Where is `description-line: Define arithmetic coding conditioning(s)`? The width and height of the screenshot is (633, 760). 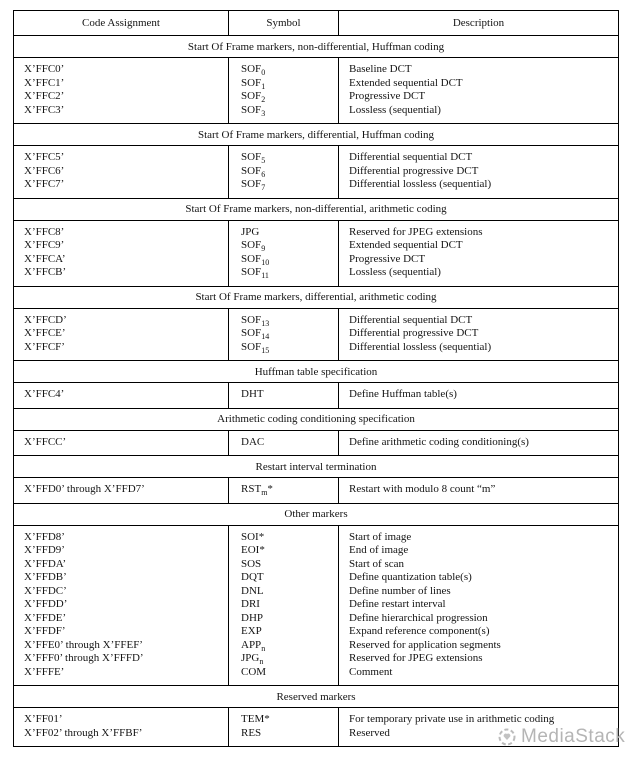 description-line: Define arithmetic coding conditioning(s) is located at coordinates (439, 441).